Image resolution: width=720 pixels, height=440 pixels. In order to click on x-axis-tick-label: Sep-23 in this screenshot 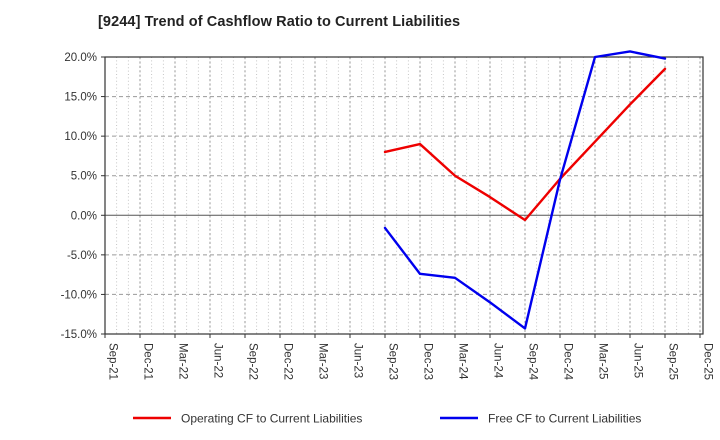, I will do `click(393, 361)`.